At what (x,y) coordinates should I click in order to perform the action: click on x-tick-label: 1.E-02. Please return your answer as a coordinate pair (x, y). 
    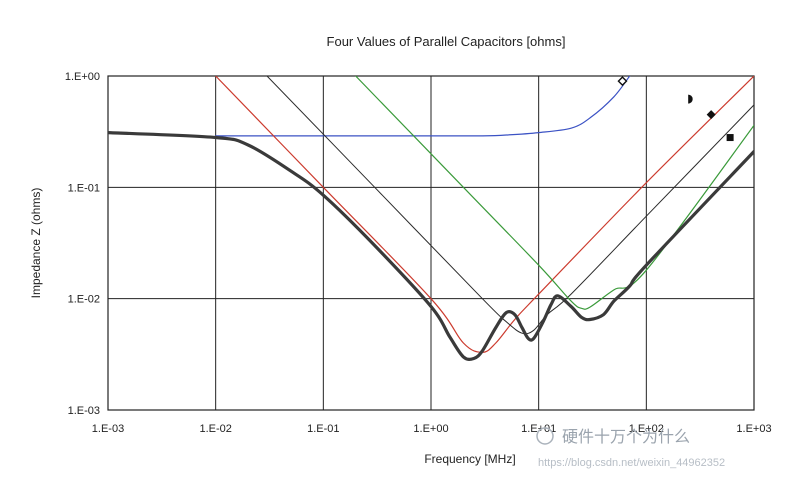
    Looking at the image, I should click on (215, 429).